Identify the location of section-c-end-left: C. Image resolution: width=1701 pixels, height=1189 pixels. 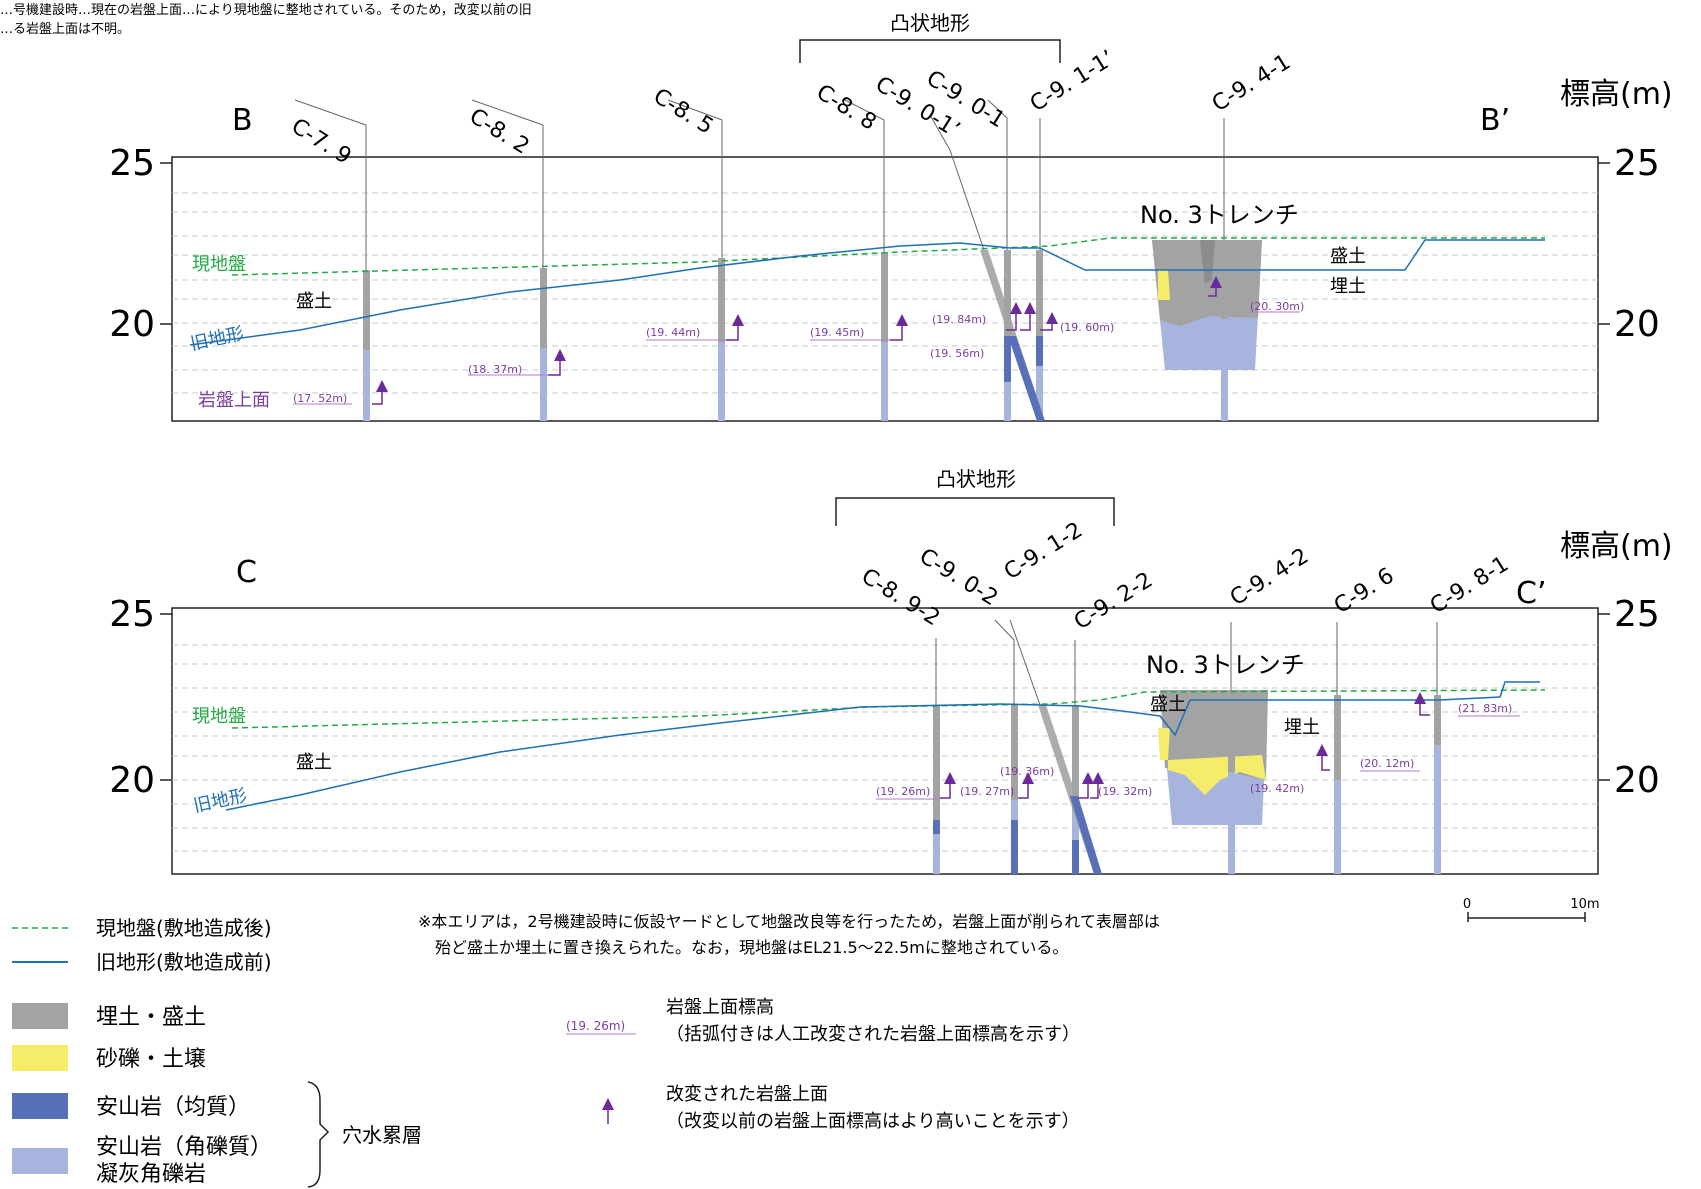
(246, 572).